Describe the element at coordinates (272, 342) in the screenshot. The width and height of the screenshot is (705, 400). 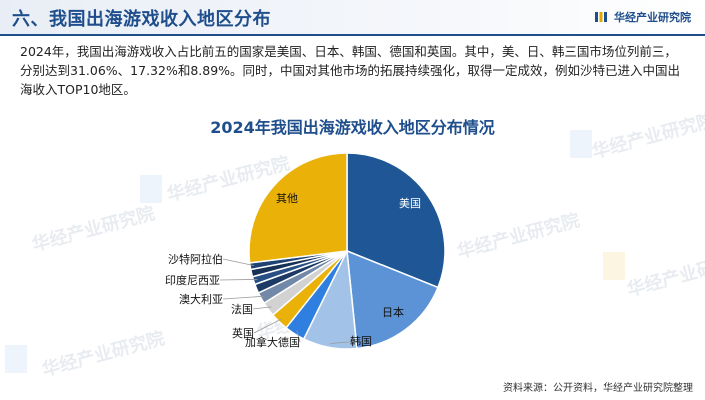
I see `slice-label: 加拿大德国` at that location.